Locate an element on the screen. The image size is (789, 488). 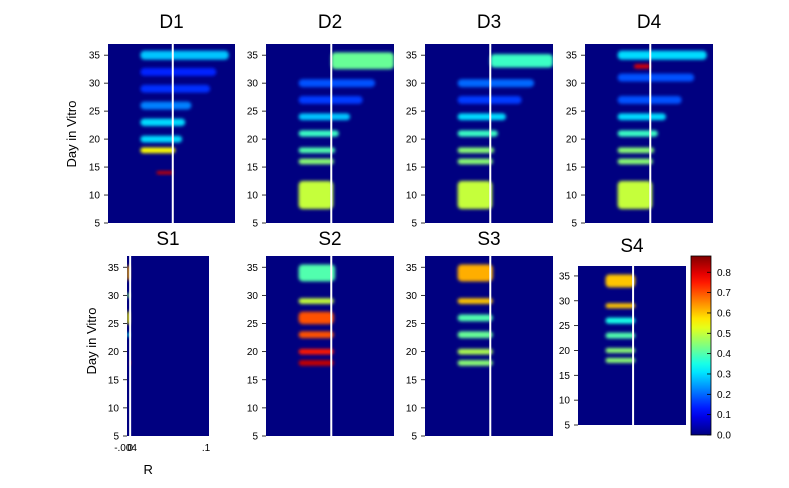
colorbar-tick-label: 0.0 is located at coordinates (724, 436).